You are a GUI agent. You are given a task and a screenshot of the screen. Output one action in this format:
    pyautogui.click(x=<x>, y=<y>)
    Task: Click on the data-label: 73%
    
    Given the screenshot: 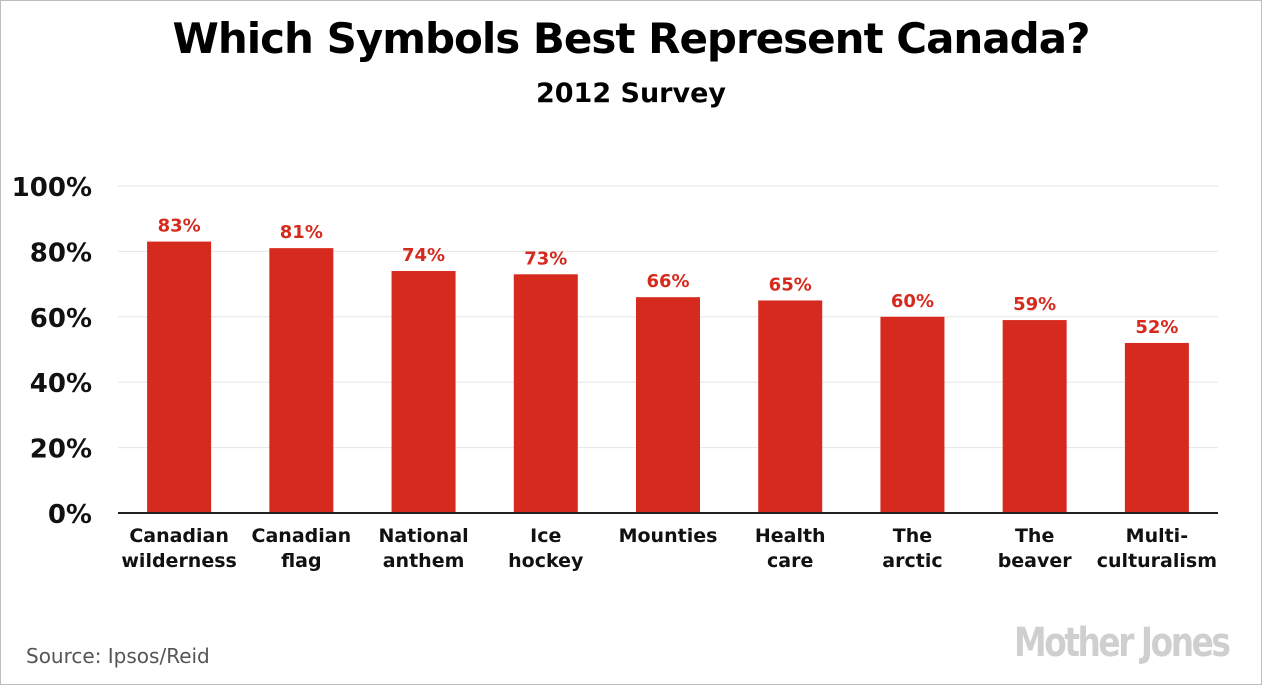 What is the action you would take?
    pyautogui.click(x=545, y=258)
    